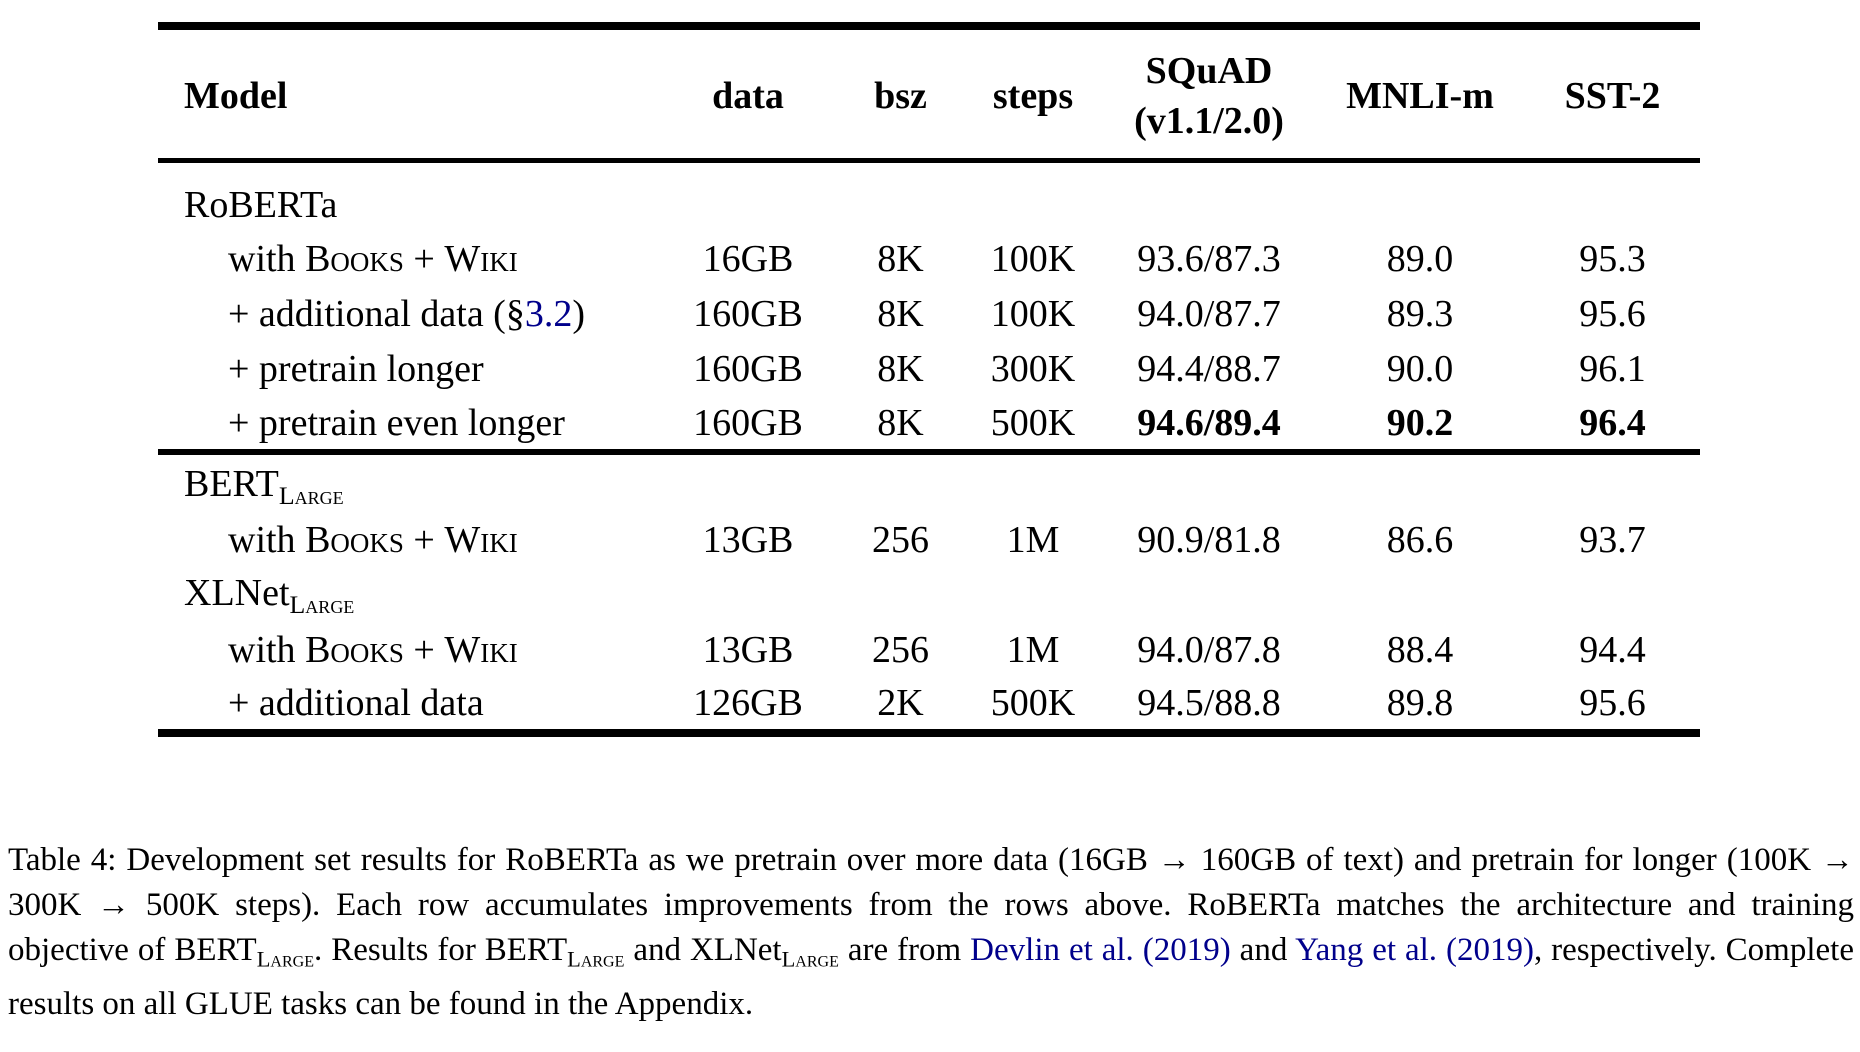  Describe the element at coordinates (1420, 703) in the screenshot. I see `cell-mnli: 89.8` at that location.